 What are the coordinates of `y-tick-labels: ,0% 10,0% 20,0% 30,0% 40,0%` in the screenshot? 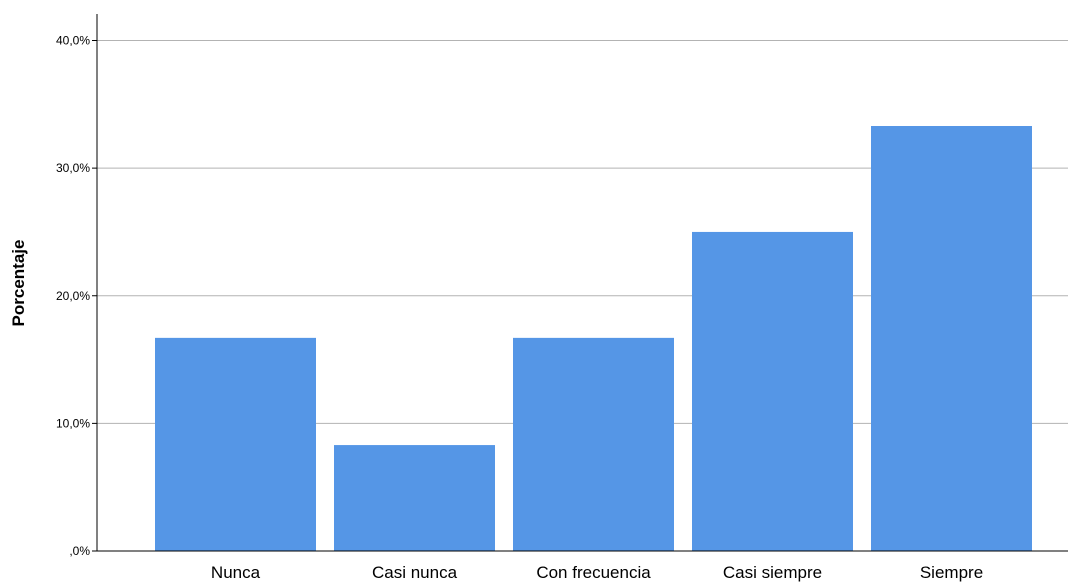 It's located at (73, 296).